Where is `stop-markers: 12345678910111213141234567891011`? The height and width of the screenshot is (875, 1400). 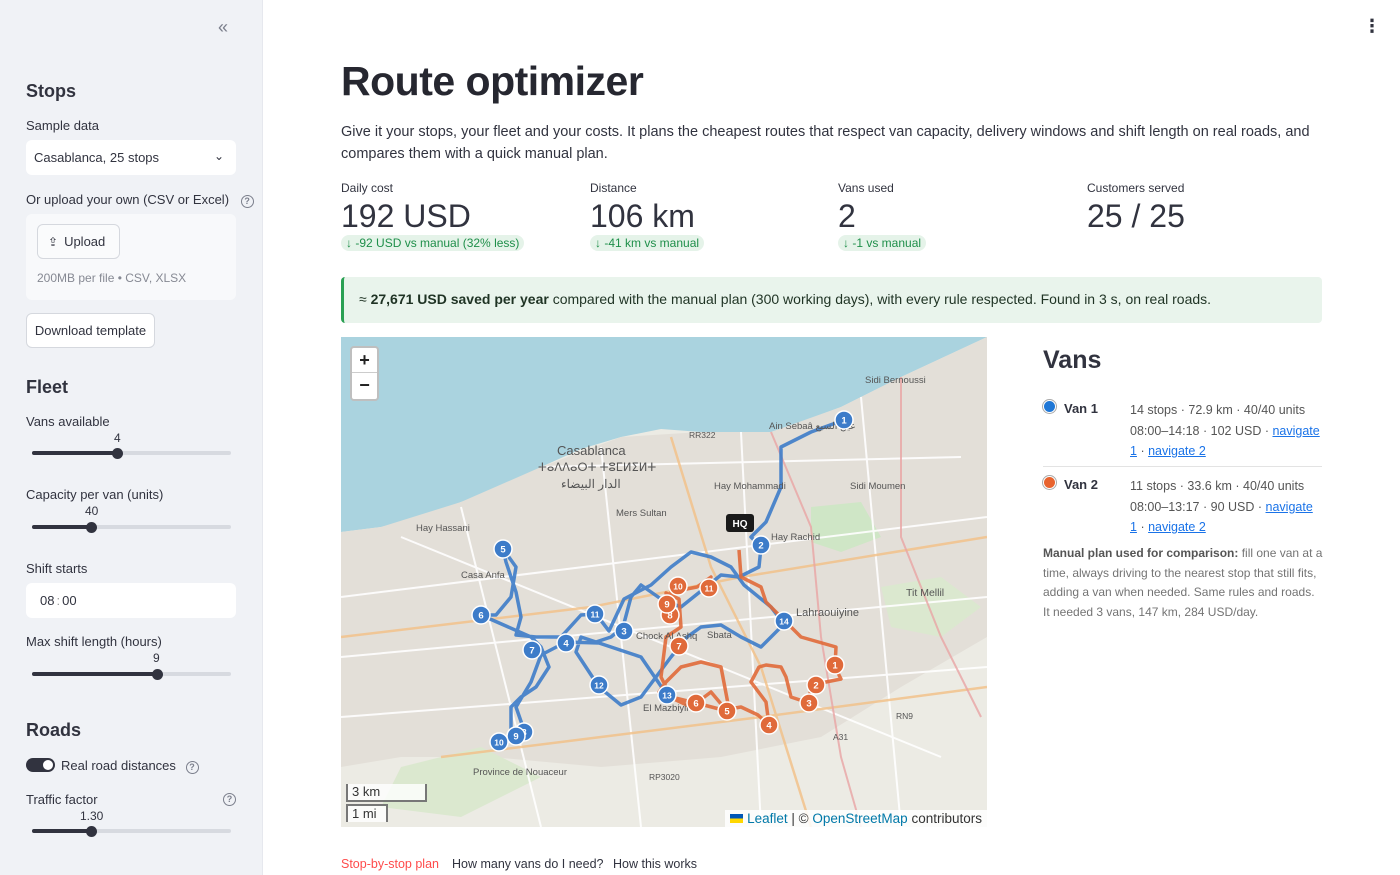 stop-markers: 12345678910111213141234567891011 is located at coordinates (662, 581).